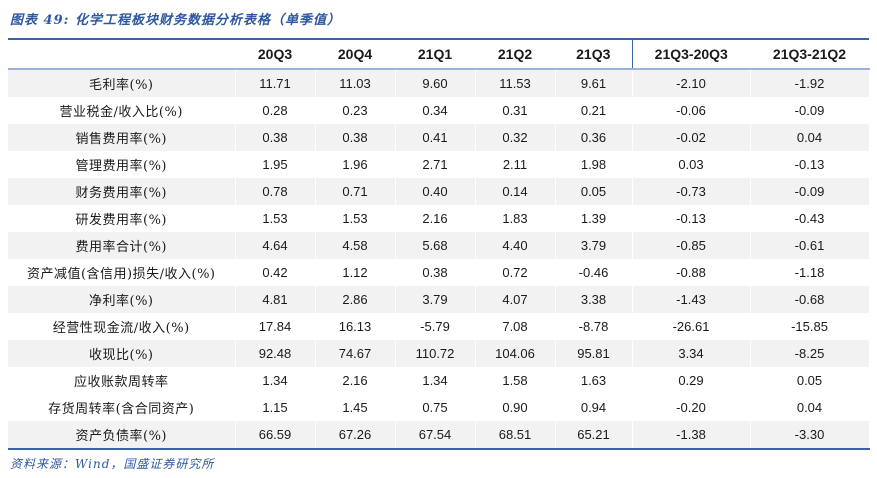 This screenshot has width=877, height=478. What do you see at coordinates (691, 299) in the screenshot?
I see `value-cell: -1.43` at bounding box center [691, 299].